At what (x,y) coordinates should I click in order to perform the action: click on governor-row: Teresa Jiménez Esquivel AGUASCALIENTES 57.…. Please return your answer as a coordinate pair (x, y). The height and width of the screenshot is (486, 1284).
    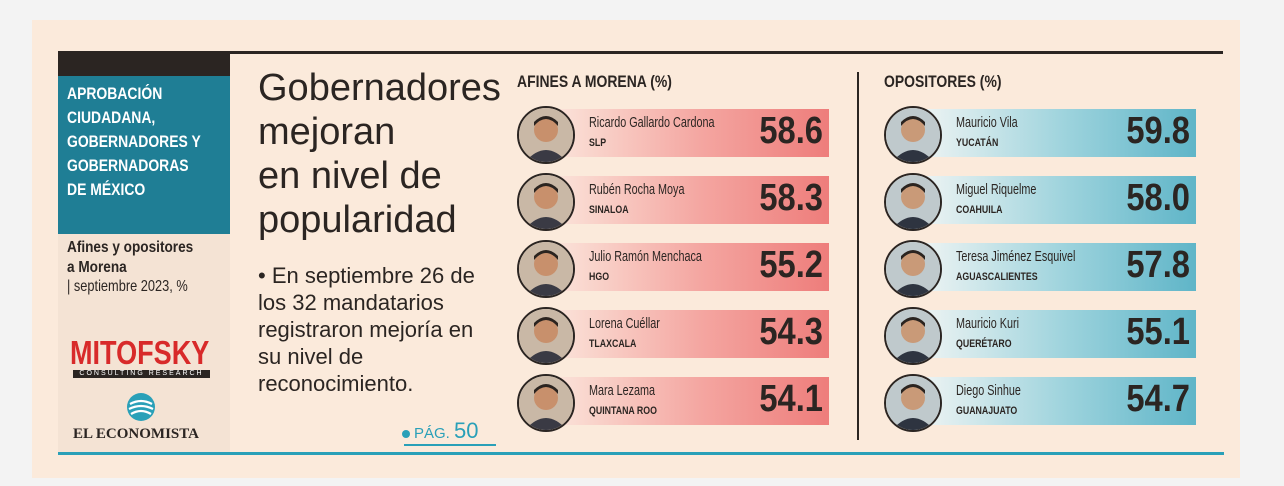
    Looking at the image, I should click on (1040, 269).